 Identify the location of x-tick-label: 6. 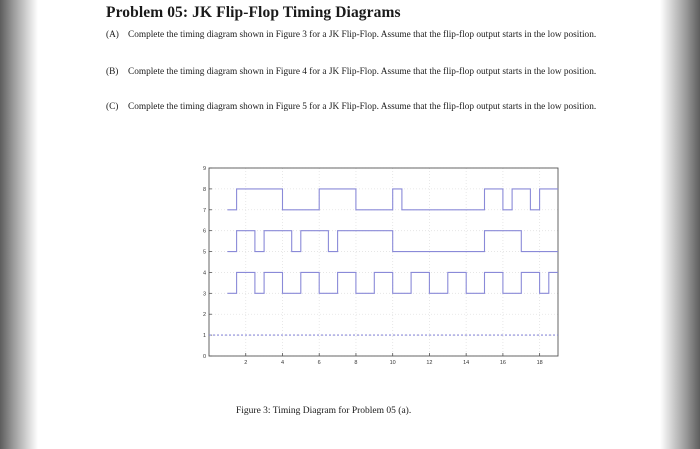
(319, 363).